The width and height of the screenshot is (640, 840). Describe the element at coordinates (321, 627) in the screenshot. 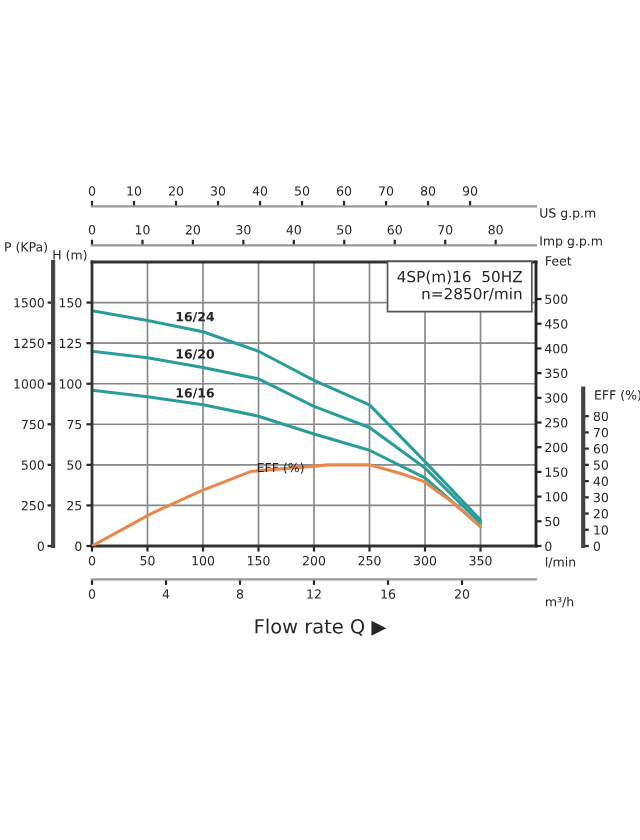

I see `text: Flow rate Q ▶` at that location.